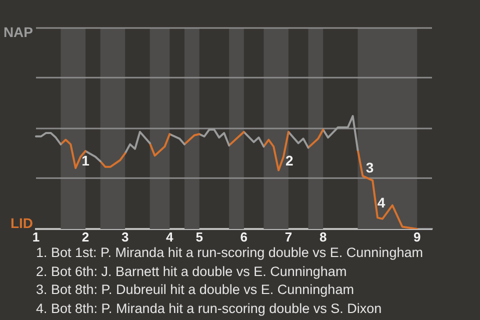 The height and width of the screenshot is (320, 480). What do you see at coordinates (125, 236) in the screenshot?
I see `x-tick-label: 3` at bounding box center [125, 236].